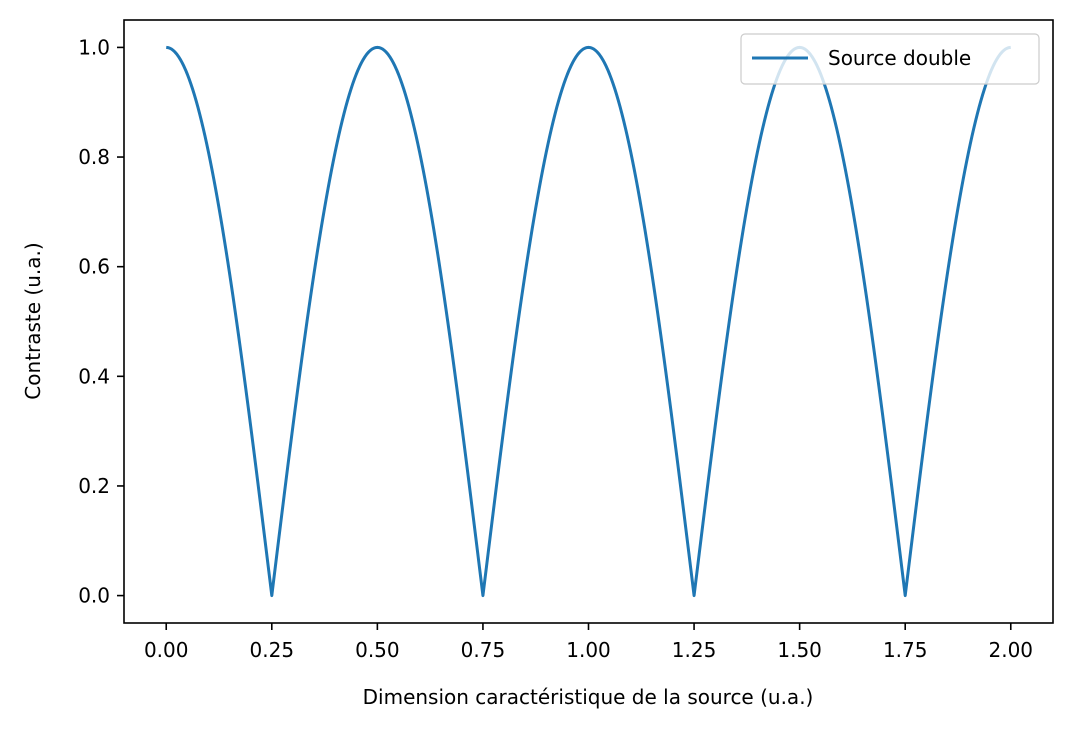 Image resolution: width=1072 pixels, height=732 pixels. What do you see at coordinates (101, 321) in the screenshot?
I see `y-ticks: 0.0 0.2 0.4 0.6 0.8 1.0` at bounding box center [101, 321].